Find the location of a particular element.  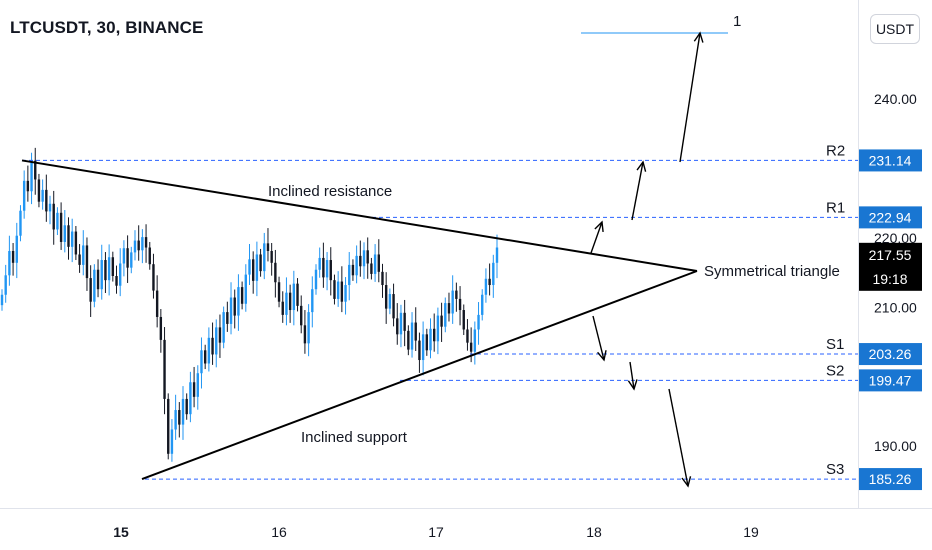

time-tick-label: 16 is located at coordinates (279, 532).